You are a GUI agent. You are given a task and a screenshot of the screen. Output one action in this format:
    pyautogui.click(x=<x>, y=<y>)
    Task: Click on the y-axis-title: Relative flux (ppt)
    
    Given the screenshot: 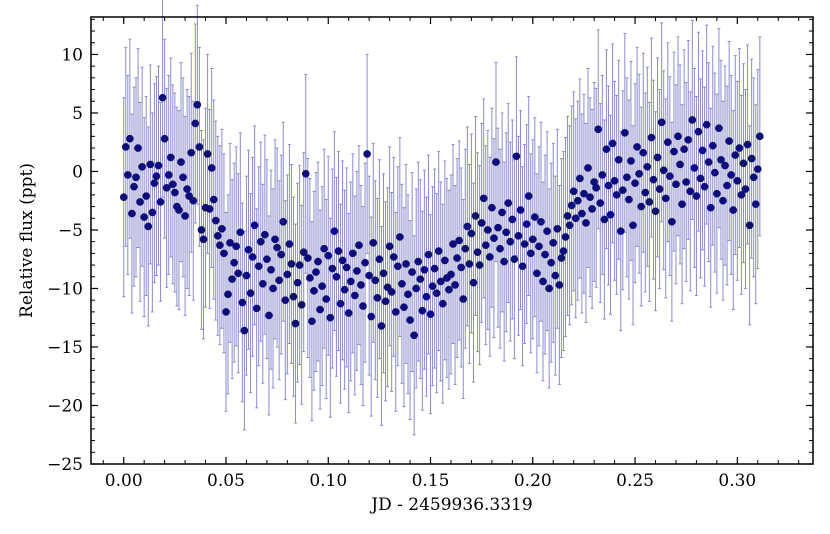 What is the action you would take?
    pyautogui.click(x=27, y=240)
    